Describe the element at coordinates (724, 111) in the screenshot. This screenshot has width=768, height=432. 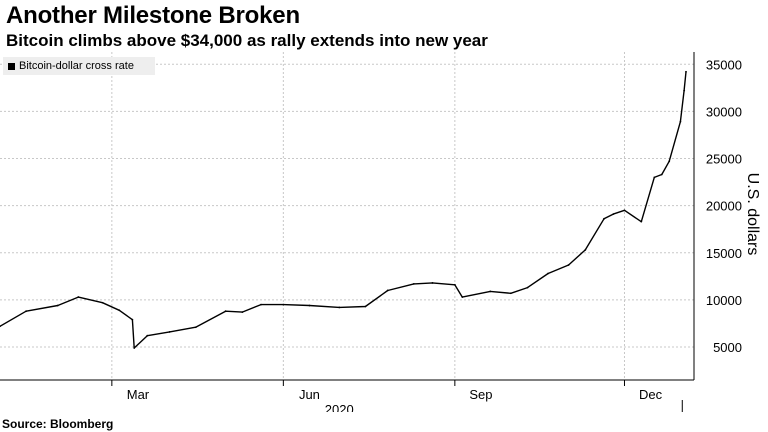
I see `y-tick-label: 30000` at that location.